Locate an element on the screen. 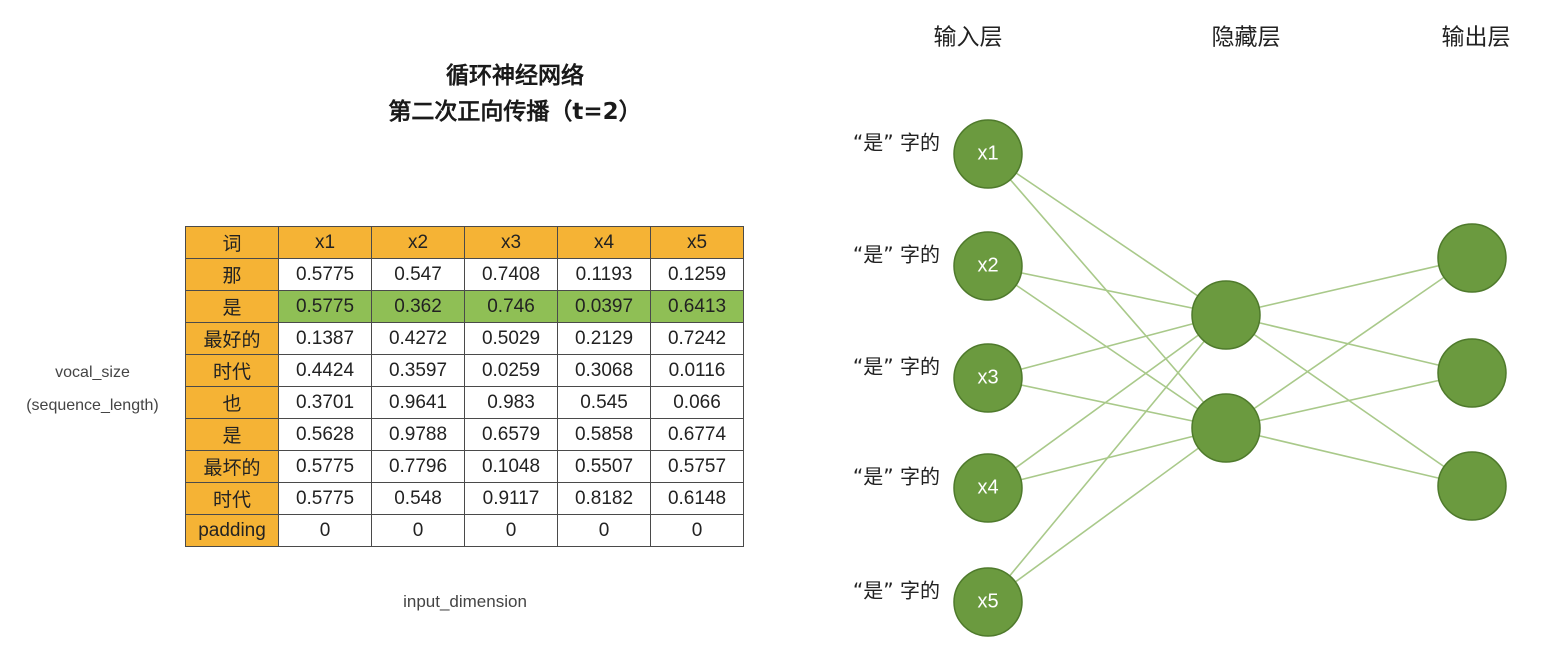  header-x4: x4 is located at coordinates (604, 242).